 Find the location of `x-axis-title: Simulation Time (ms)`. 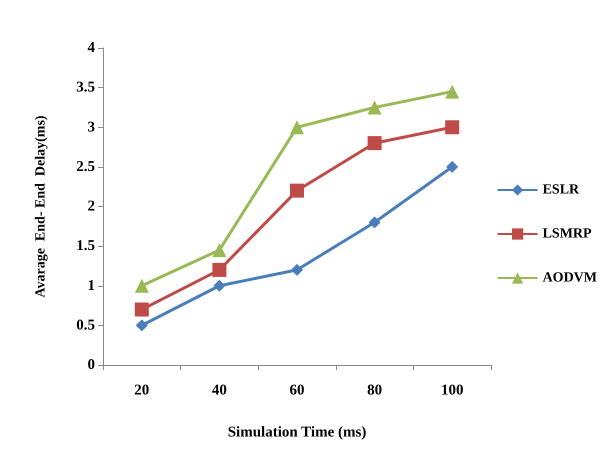

x-axis-title: Simulation Time (ms) is located at coordinates (297, 432).